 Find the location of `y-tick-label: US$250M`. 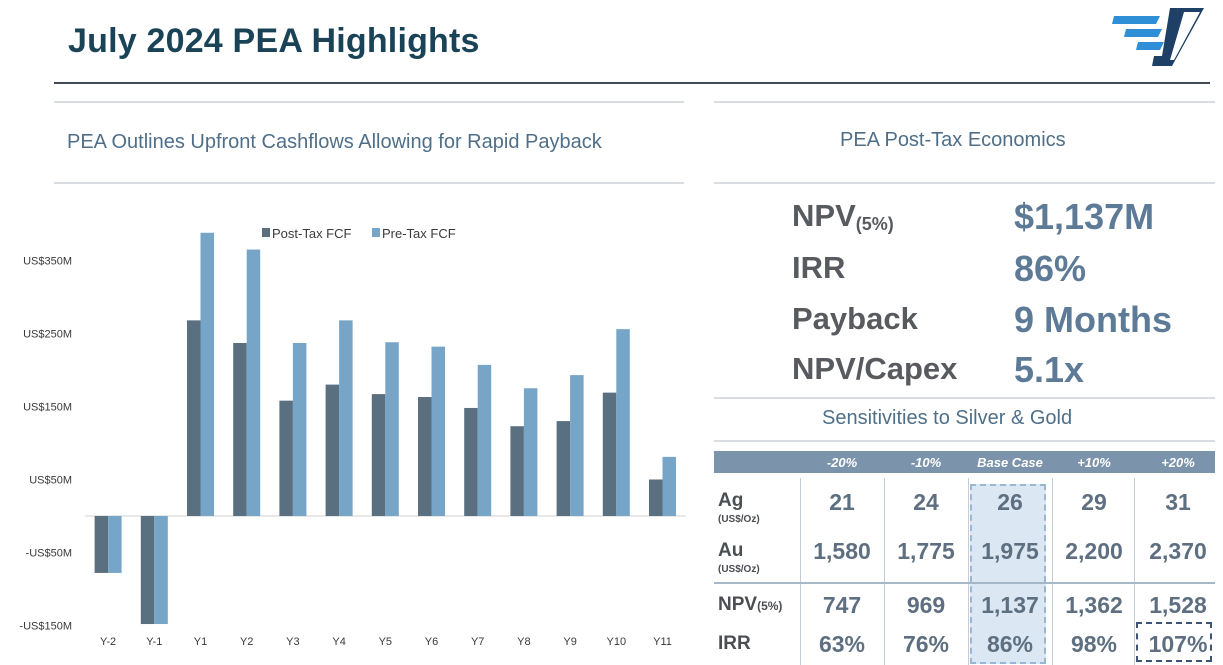

y-tick-label: US$250M is located at coordinates (47, 335).